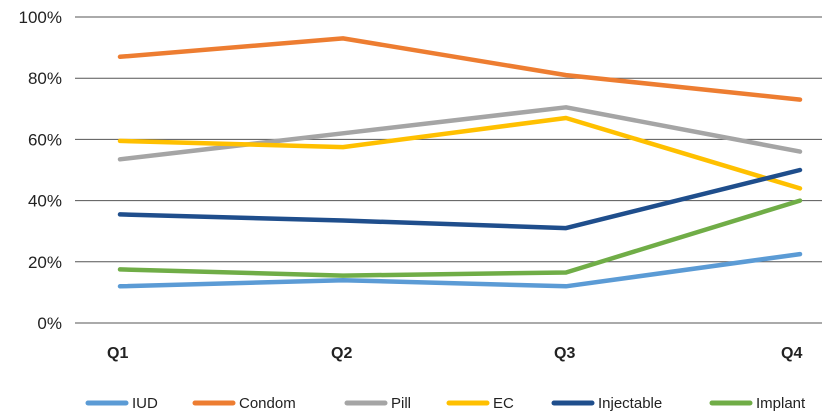 The height and width of the screenshot is (416, 827). Describe the element at coordinates (40, 170) in the screenshot. I see `y-axis-ticks: 0% 20% 40% 60% 80% 100%` at that location.